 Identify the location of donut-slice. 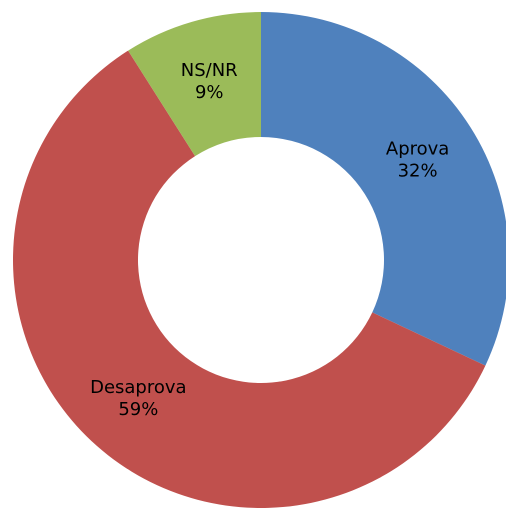
(194, 84).